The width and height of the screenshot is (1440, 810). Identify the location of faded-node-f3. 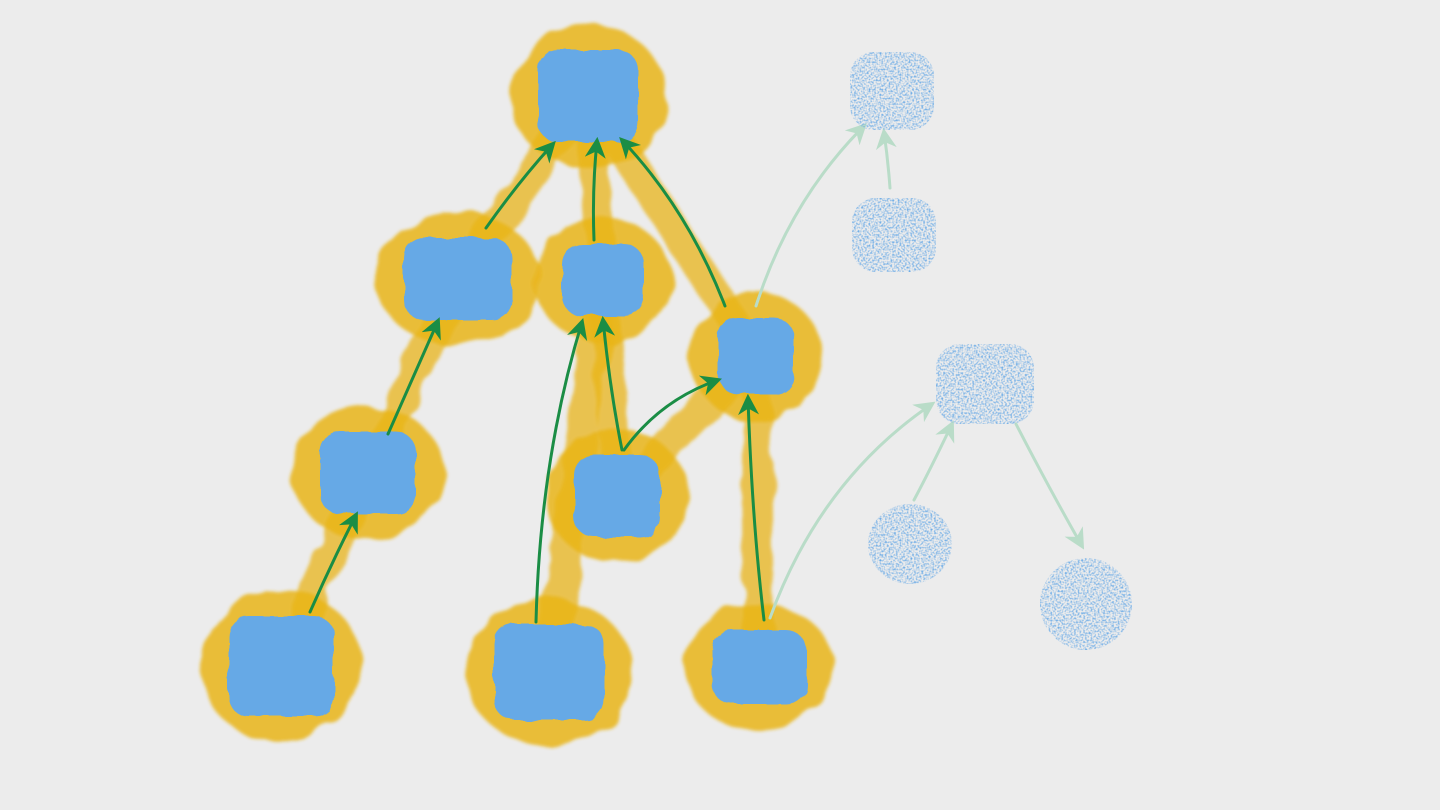
(985, 384).